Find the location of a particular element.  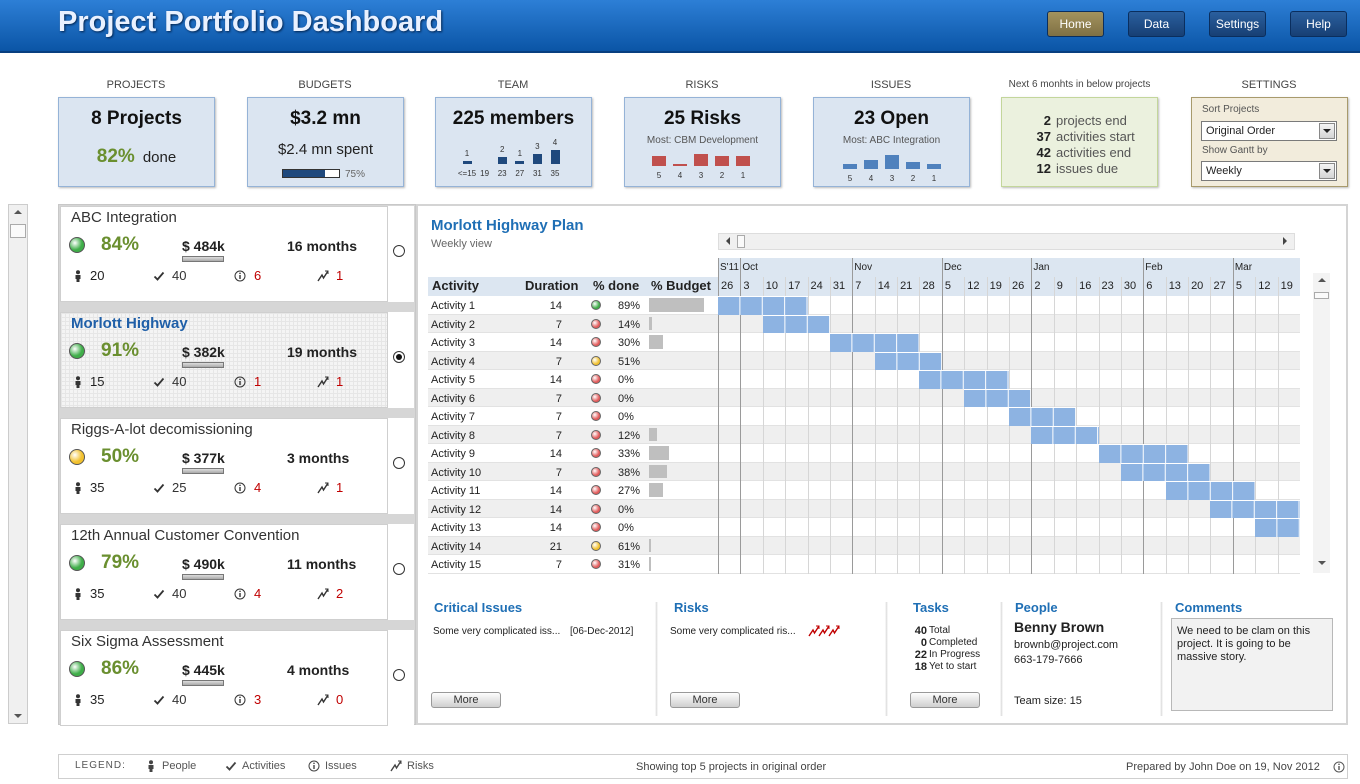

activity-done: 89% is located at coordinates (629, 306).